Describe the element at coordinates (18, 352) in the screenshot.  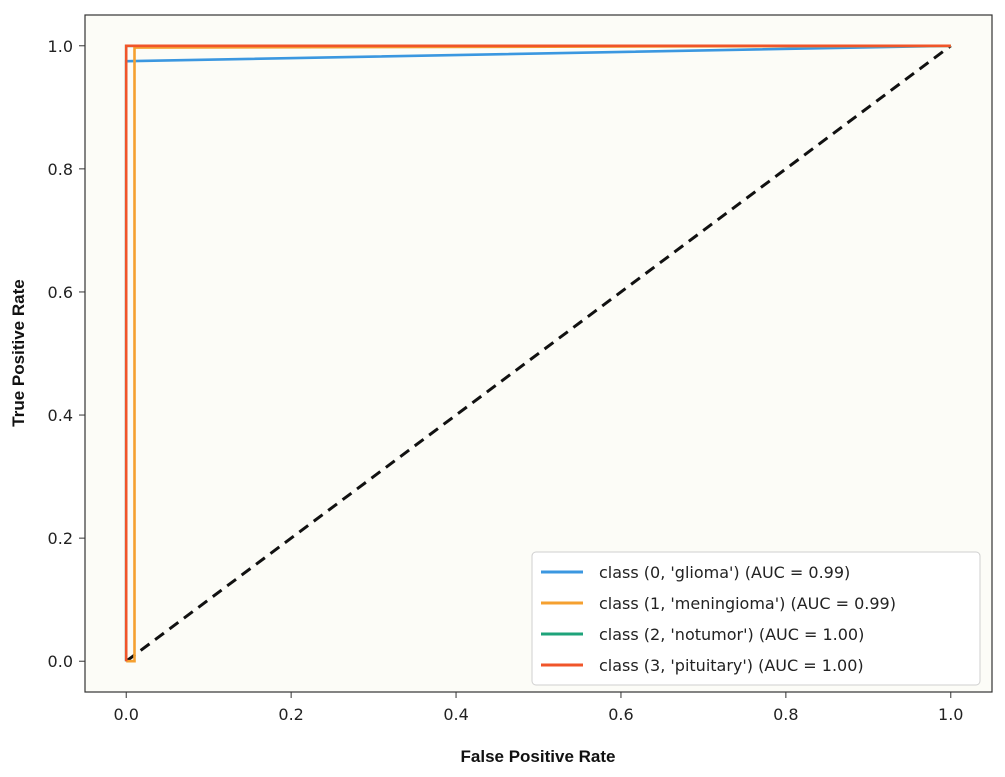
I see `y-axis-title: True Positive Rate` at that location.